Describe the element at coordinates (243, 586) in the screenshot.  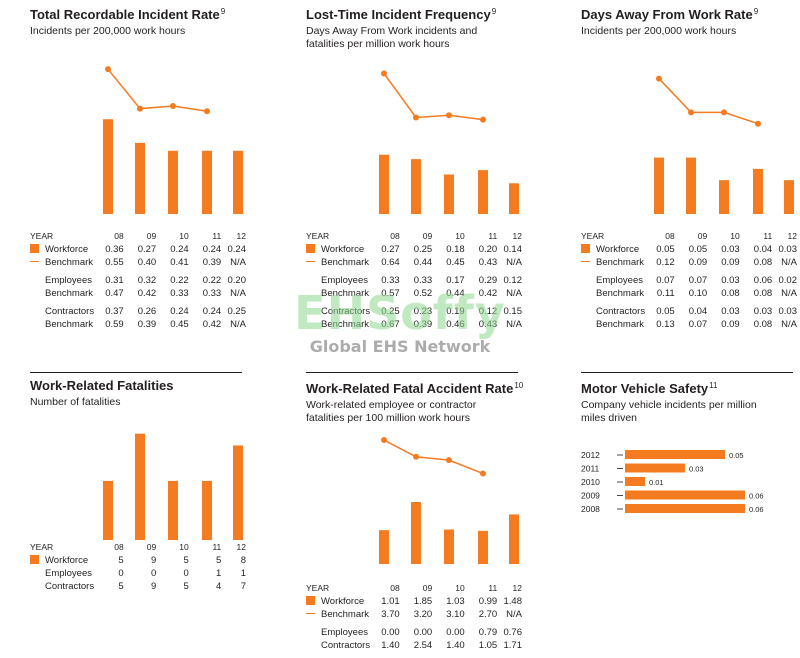
I see `table-cell: 7` at that location.